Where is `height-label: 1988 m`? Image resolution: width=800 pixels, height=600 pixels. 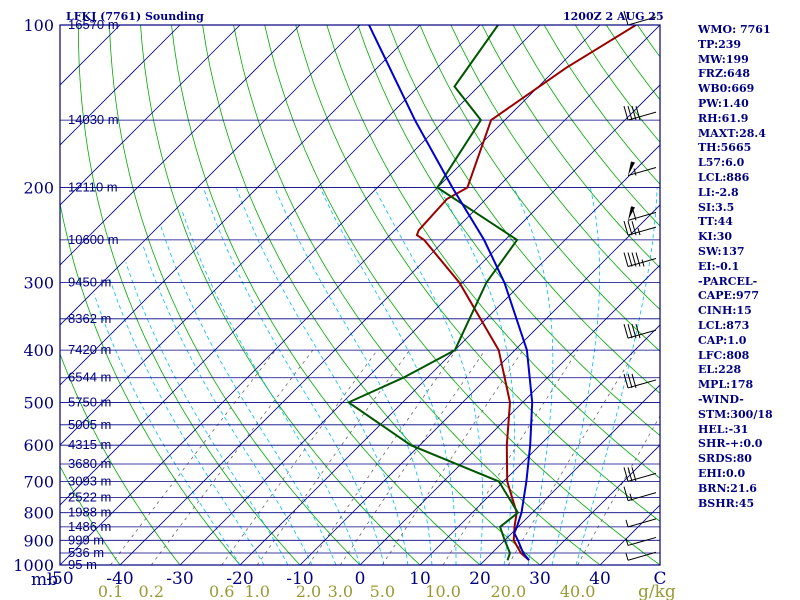
height-label: 1988 m is located at coordinates (89, 512).